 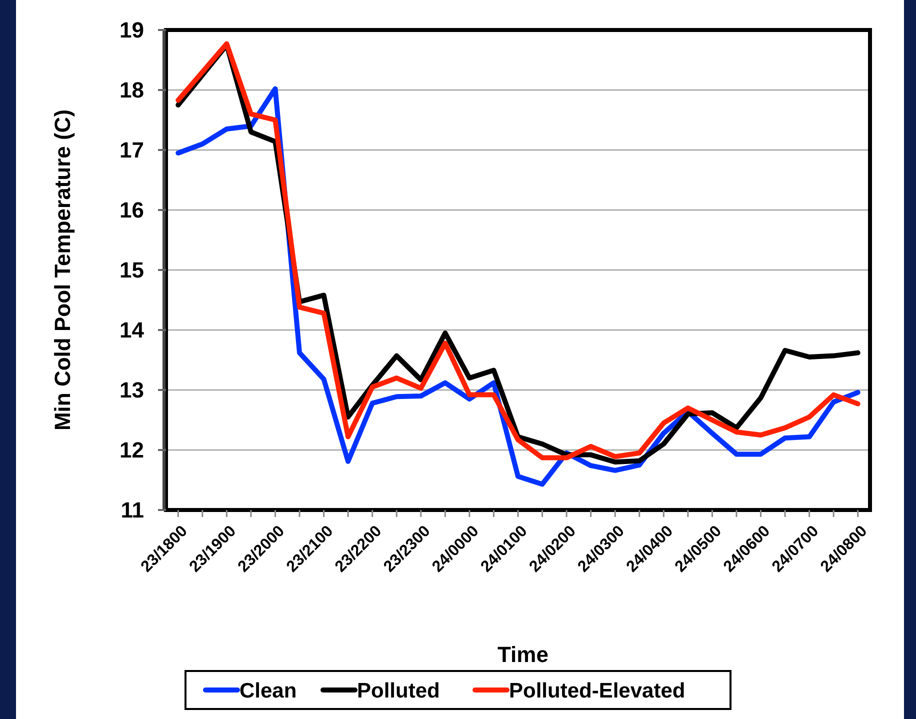 I want to click on y-tick-label: 13, so click(x=132, y=390).